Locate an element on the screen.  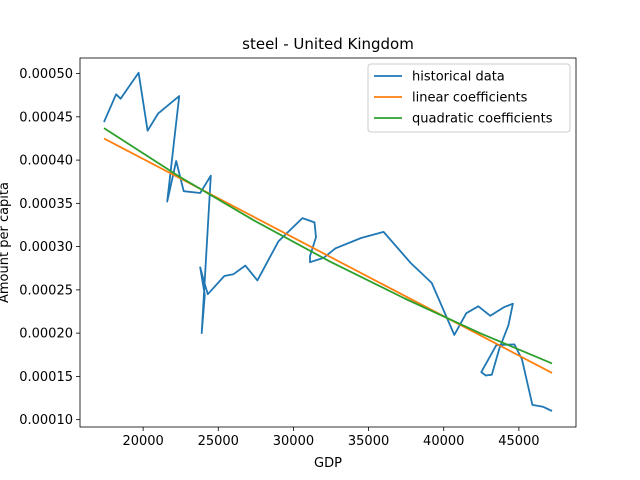
x-tick-label: 35000 is located at coordinates (368, 441).